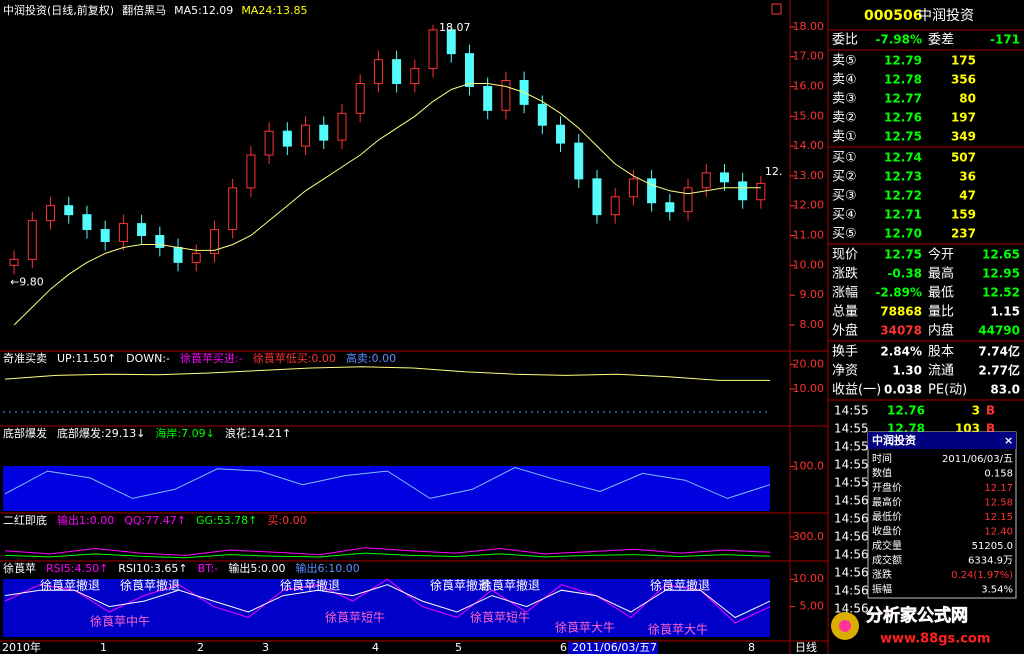 This screenshot has height=654, width=1024. Describe the element at coordinates (942, 515) in the screenshot. I see `popup` at that location.